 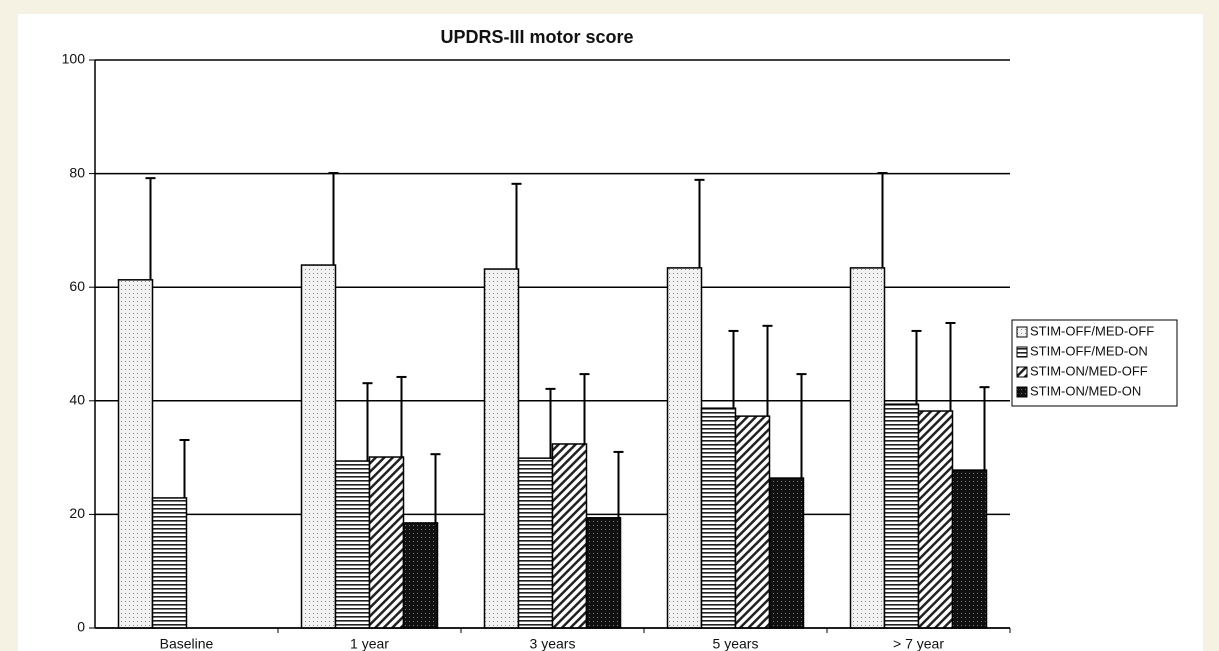 I want to click on y-tick-label: 80, so click(x=77, y=172).